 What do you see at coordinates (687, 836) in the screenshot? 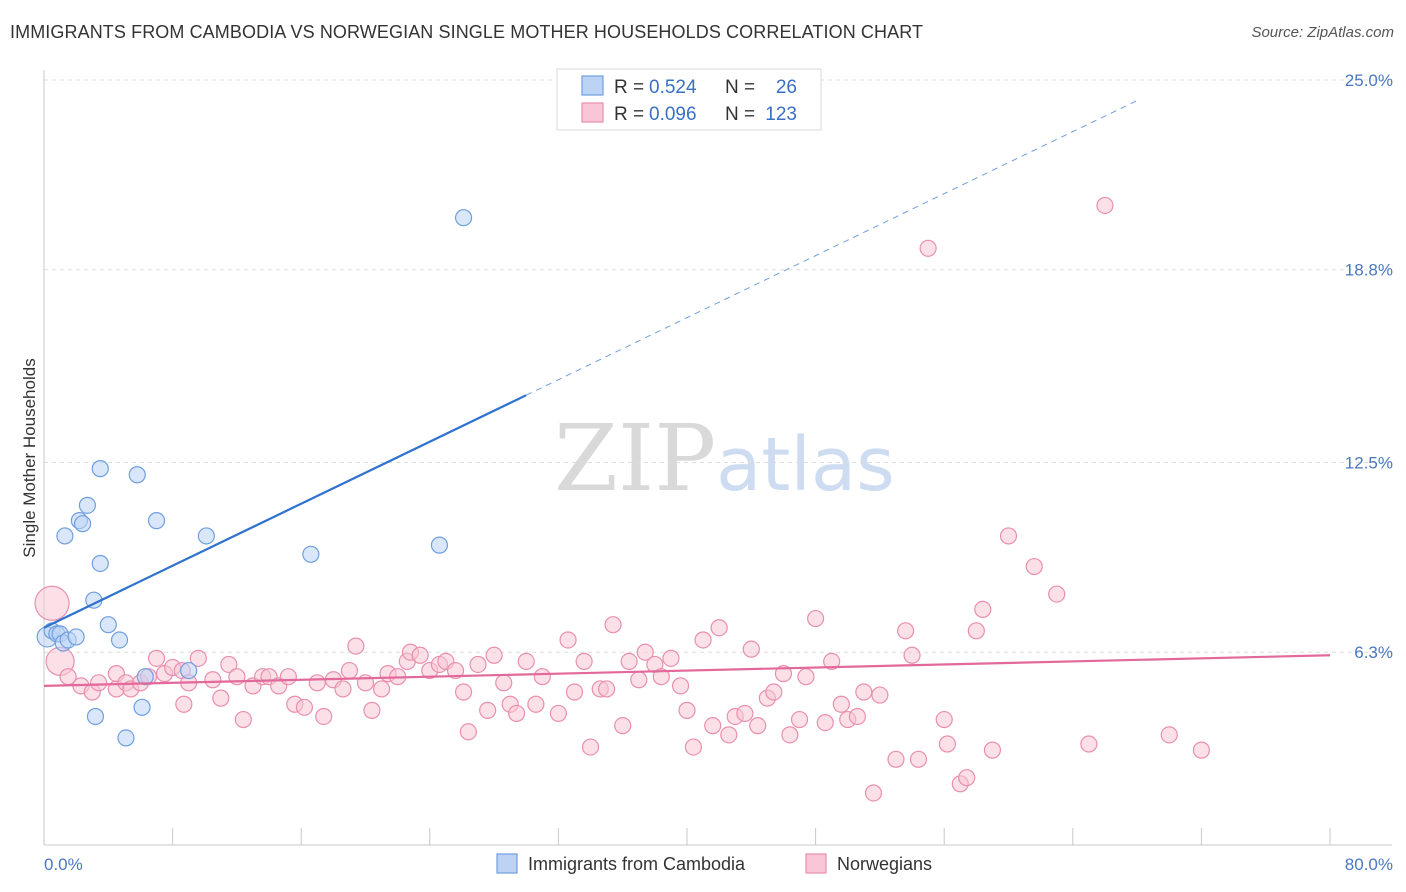
I see `x-axis-ticks` at bounding box center [687, 836].